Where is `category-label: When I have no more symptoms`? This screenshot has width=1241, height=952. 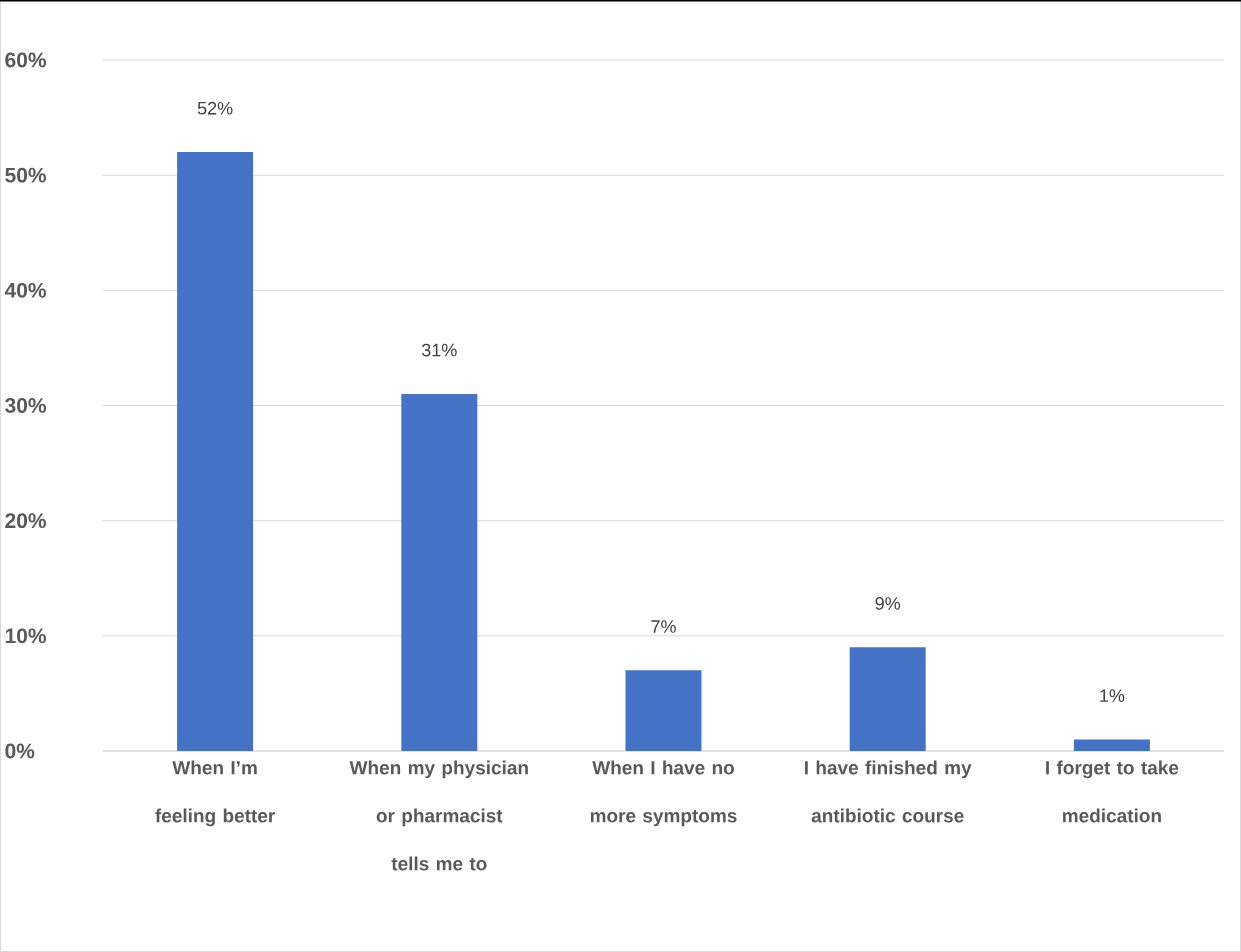 category-label: When I have no more symptoms is located at coordinates (663, 793).